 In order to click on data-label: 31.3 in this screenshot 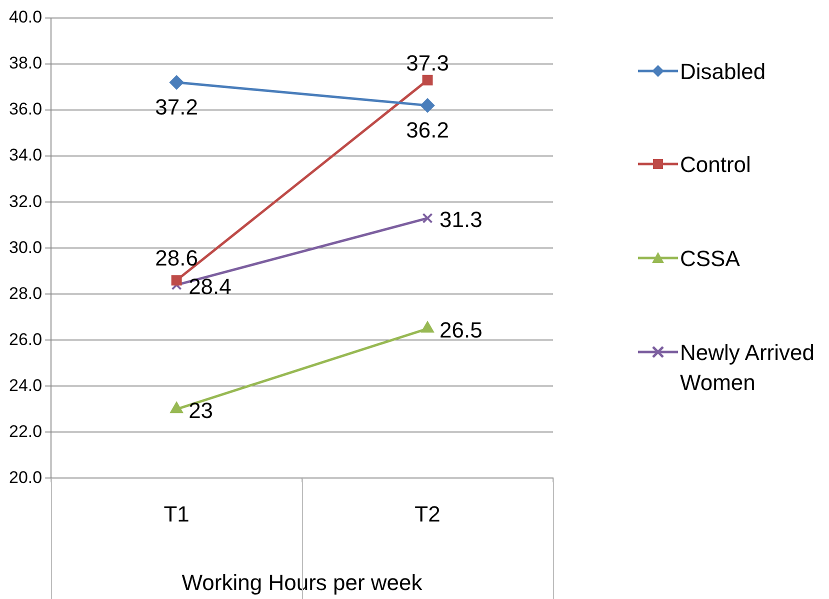, I will do `click(461, 219)`.